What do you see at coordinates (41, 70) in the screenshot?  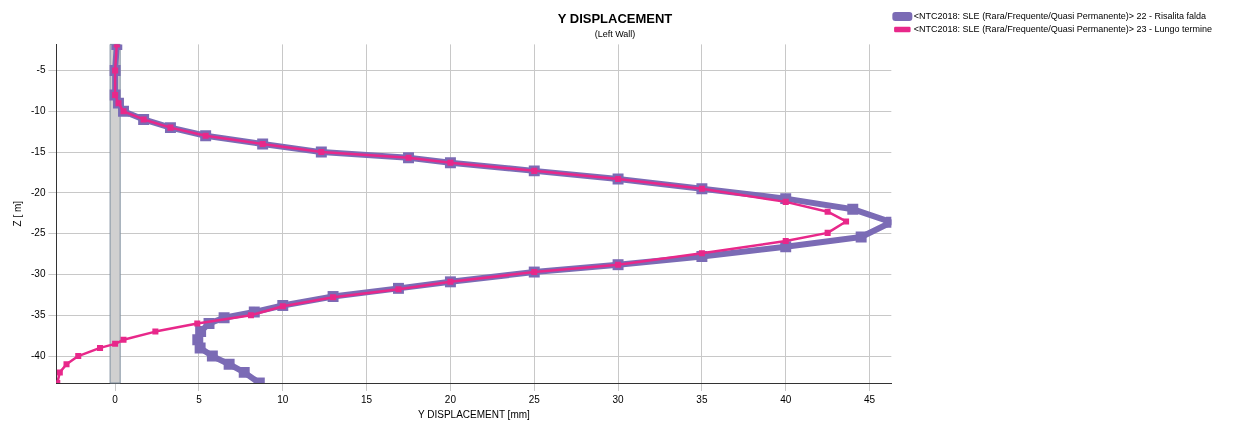 I see `y-tick-label: -5` at bounding box center [41, 70].